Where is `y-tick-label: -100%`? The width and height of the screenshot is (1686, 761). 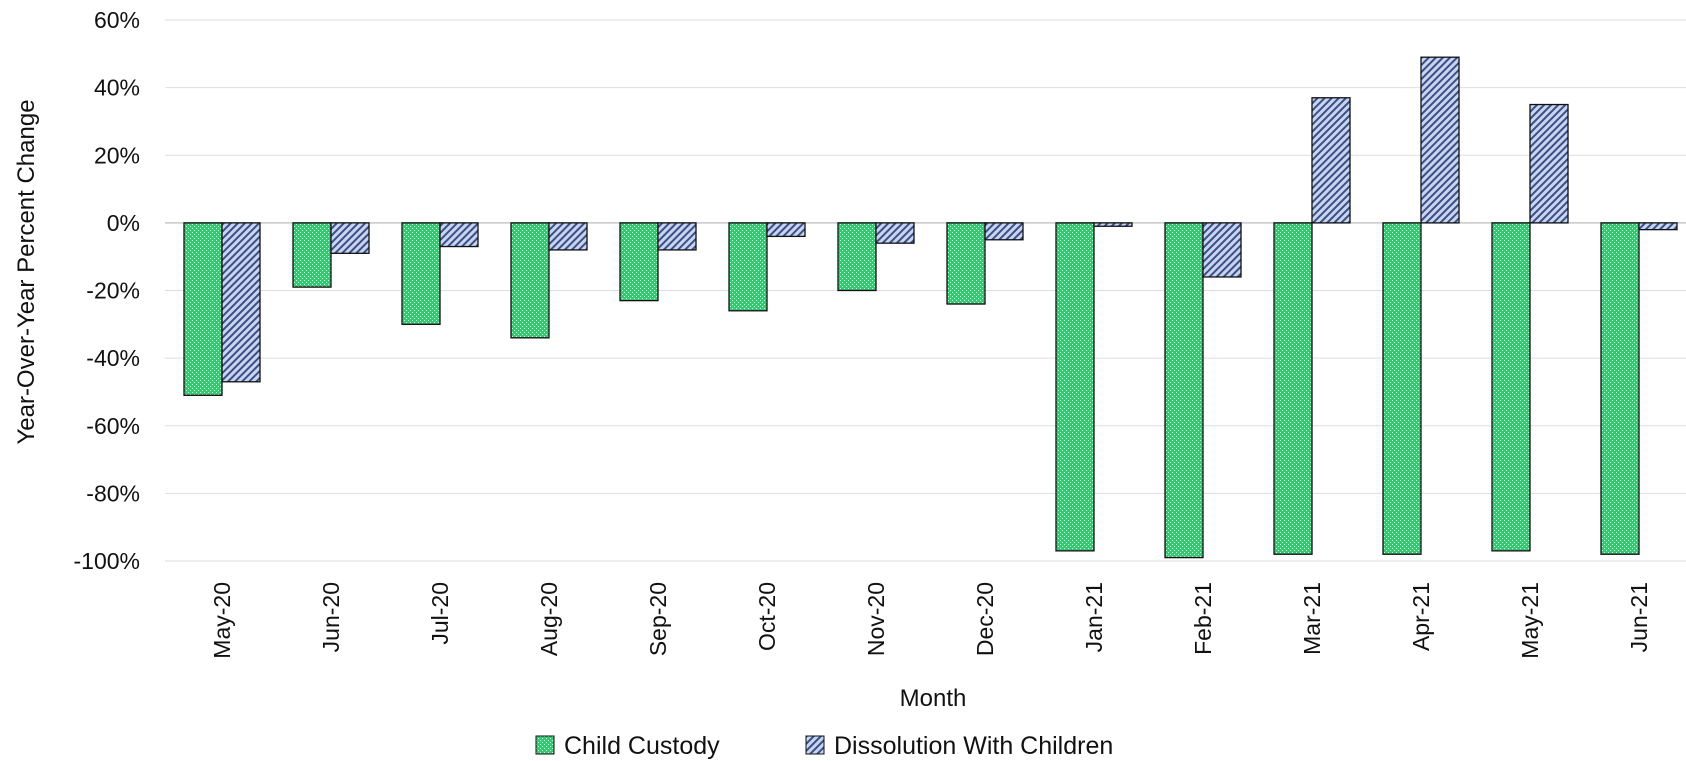 y-tick-label: -100% is located at coordinates (107, 561).